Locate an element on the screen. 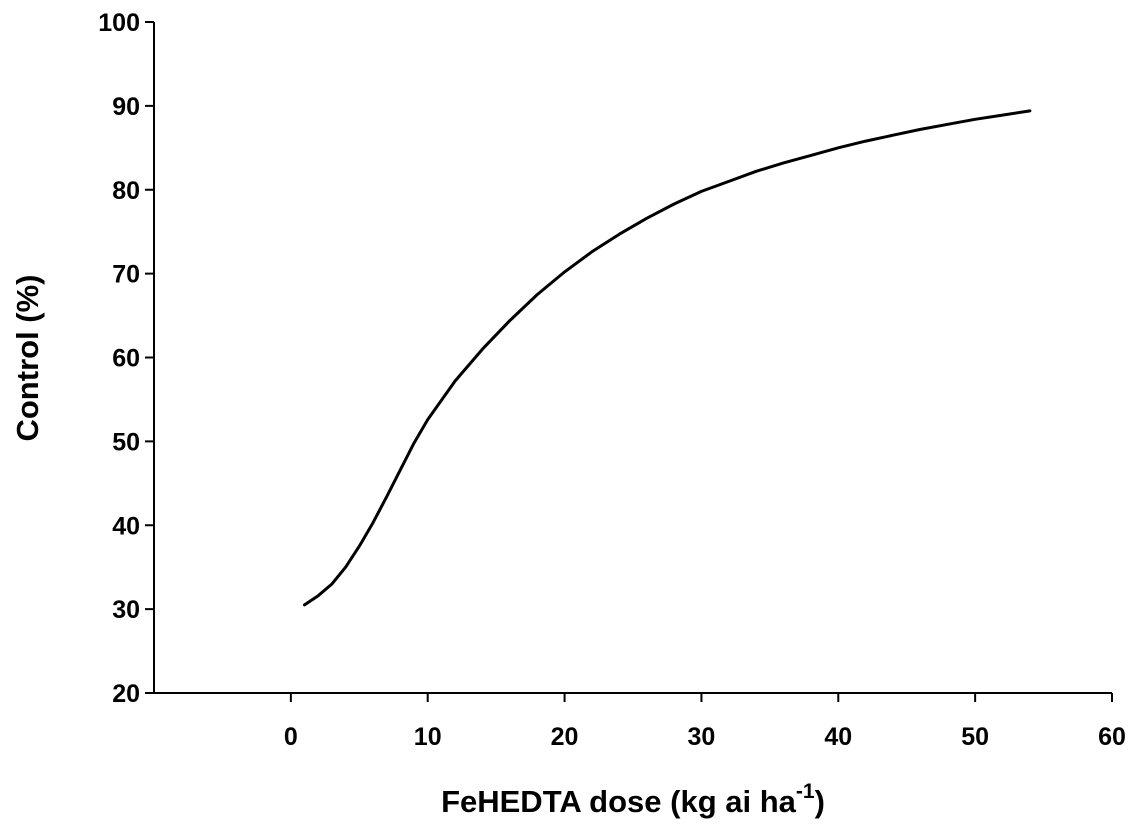 The image size is (1138, 840). y-tick-label: 50 is located at coordinates (126, 442).